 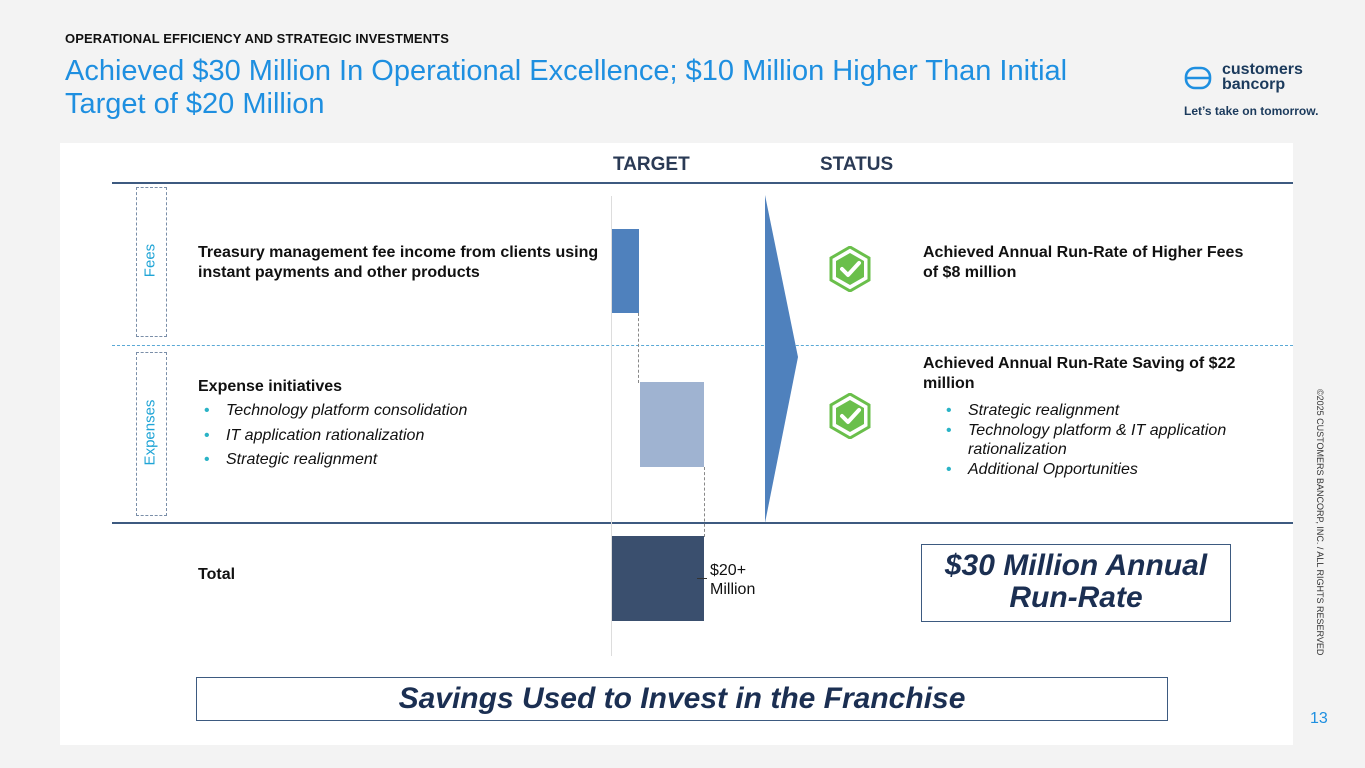 I want to click on logo-line1: customers, so click(x=1262, y=69).